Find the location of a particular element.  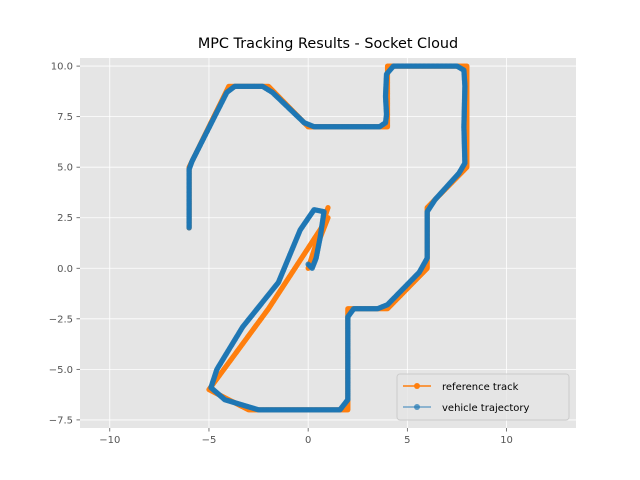

x-tick-label: 5 is located at coordinates (407, 440).